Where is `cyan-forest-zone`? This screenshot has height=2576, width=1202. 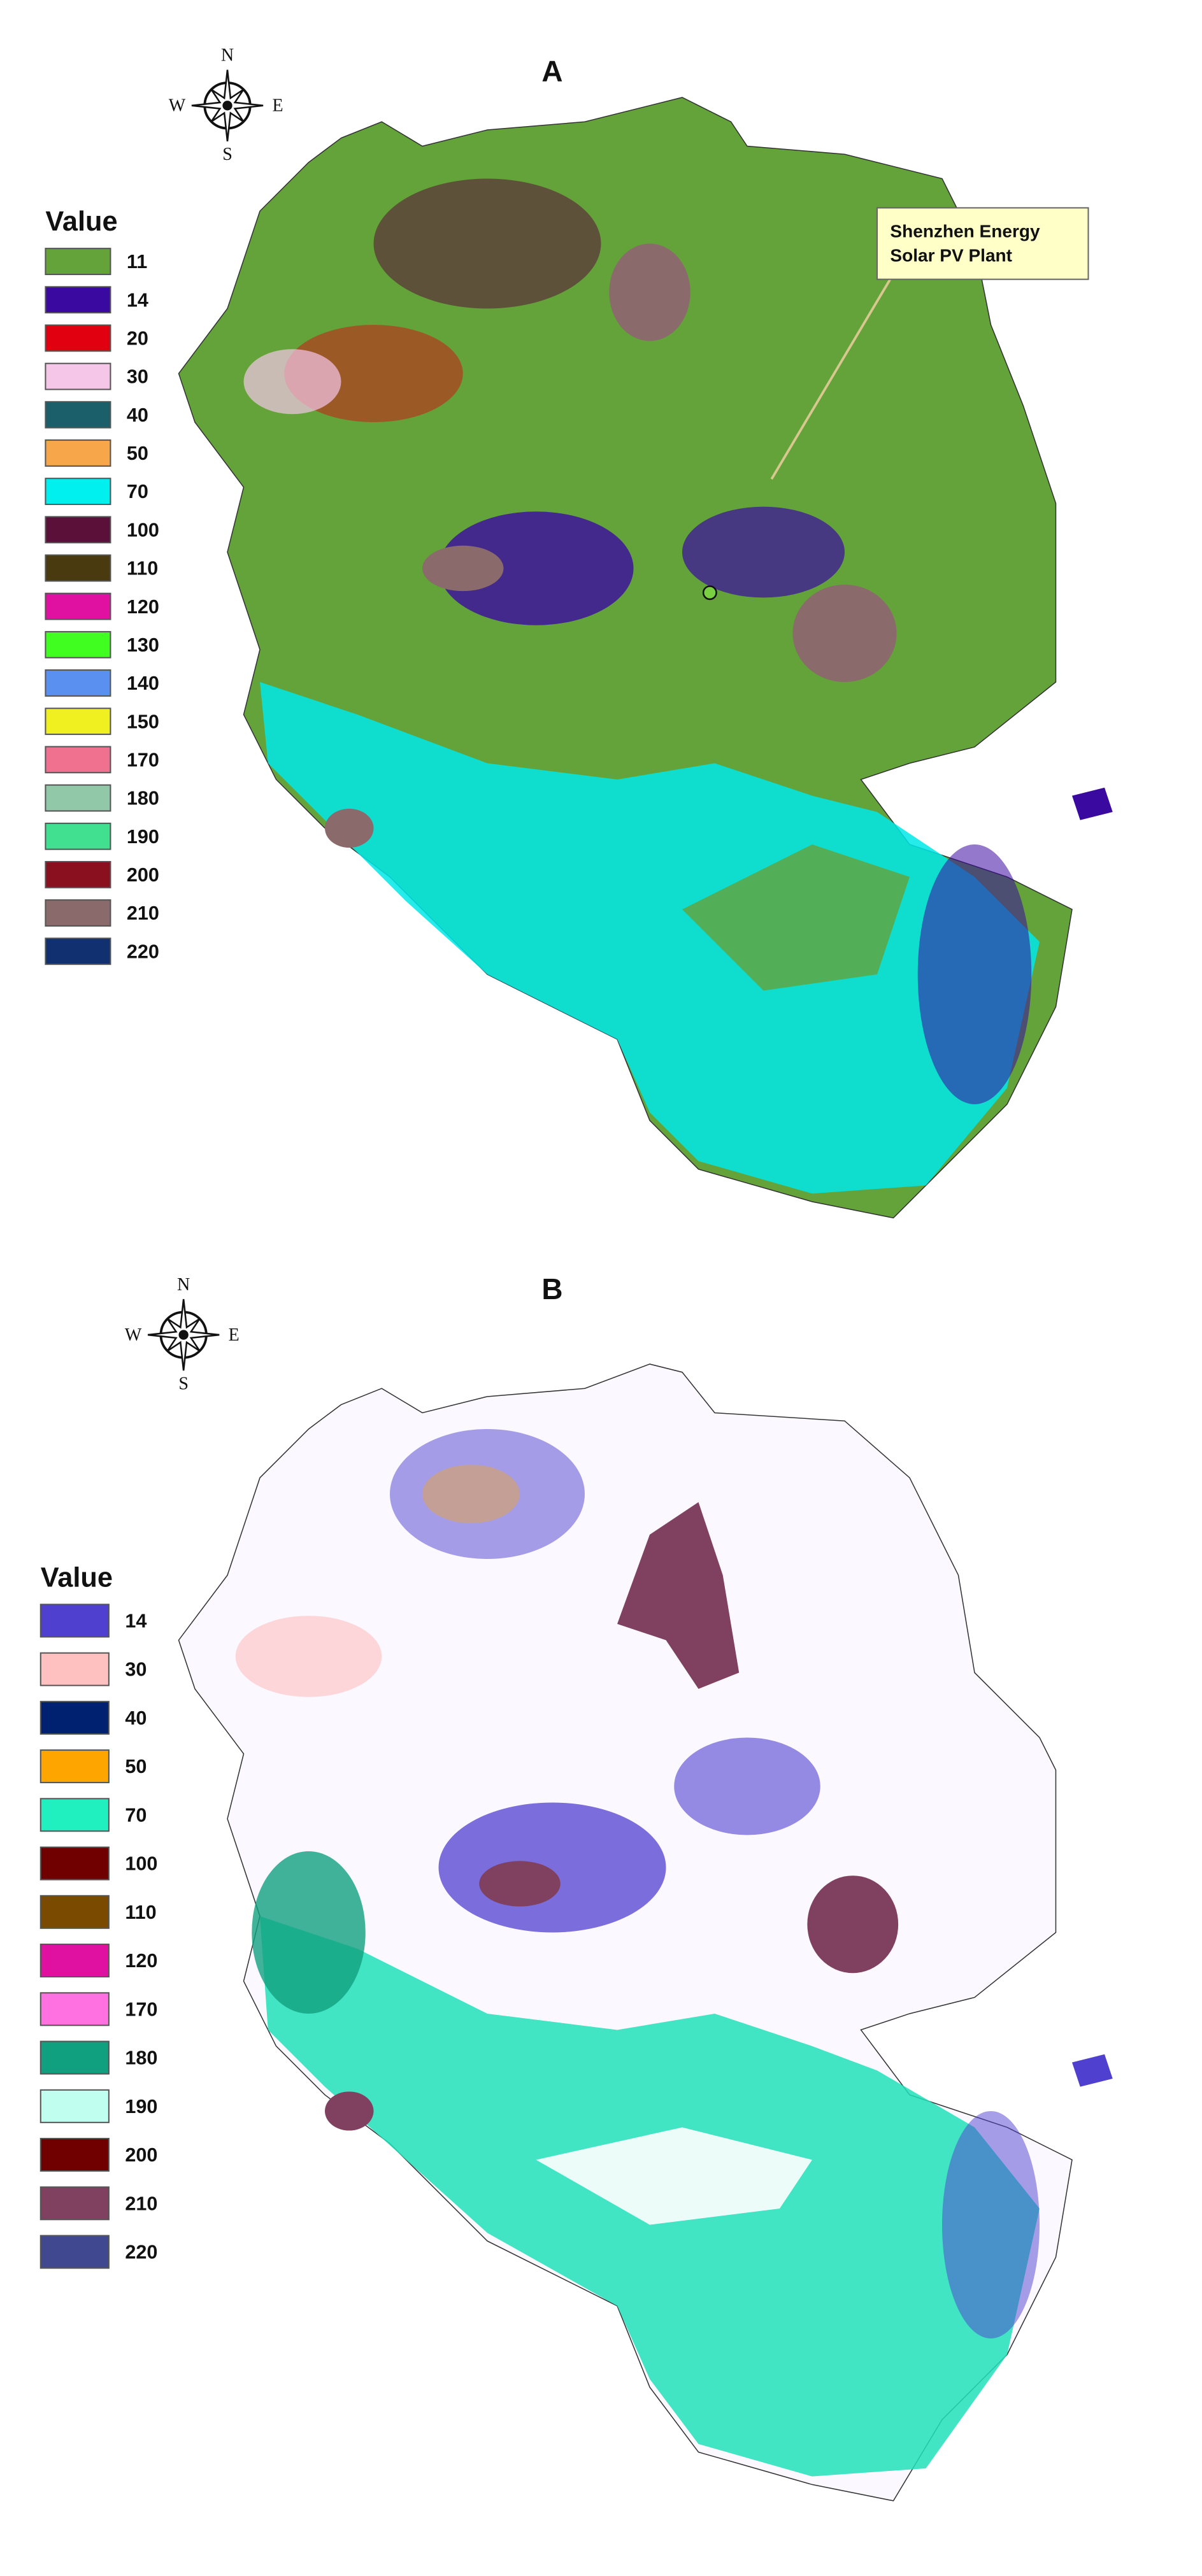 cyan-forest-zone is located at coordinates (650, 938).